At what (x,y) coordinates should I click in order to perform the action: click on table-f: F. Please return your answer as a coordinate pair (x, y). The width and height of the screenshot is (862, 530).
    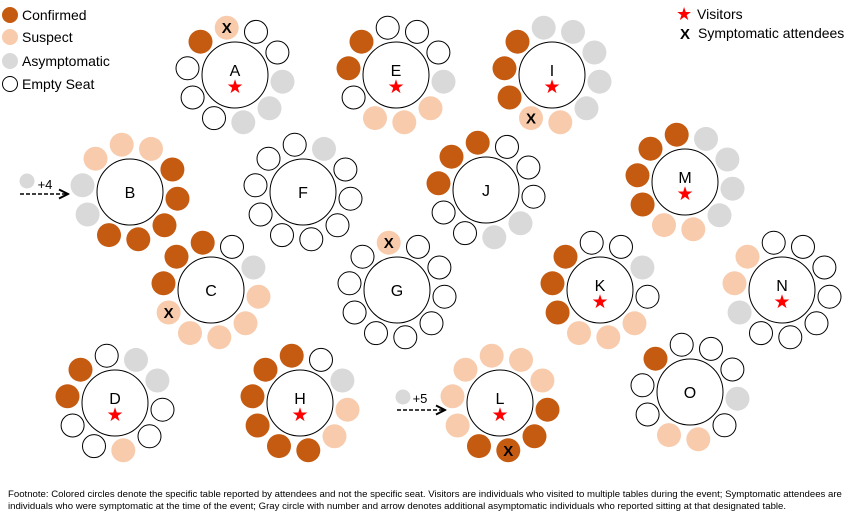
    Looking at the image, I should click on (303, 192).